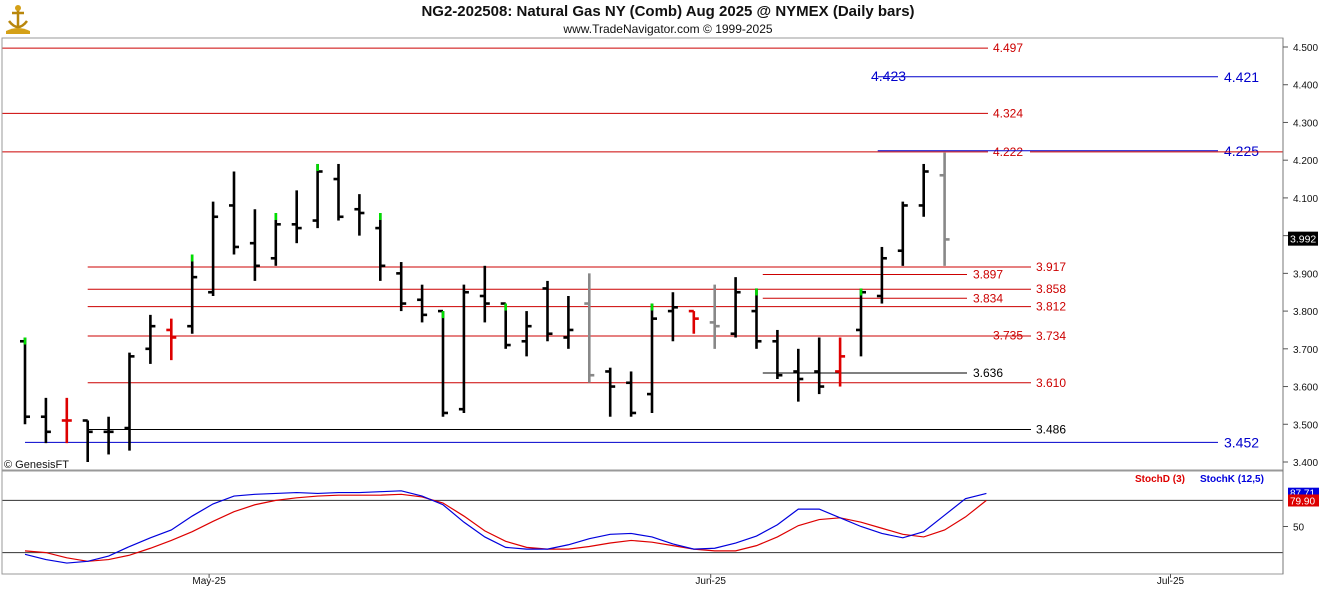 The image size is (1336, 591). I want to click on stochastic-panel: StochD (3) StochK (12,5), so click(642, 519).